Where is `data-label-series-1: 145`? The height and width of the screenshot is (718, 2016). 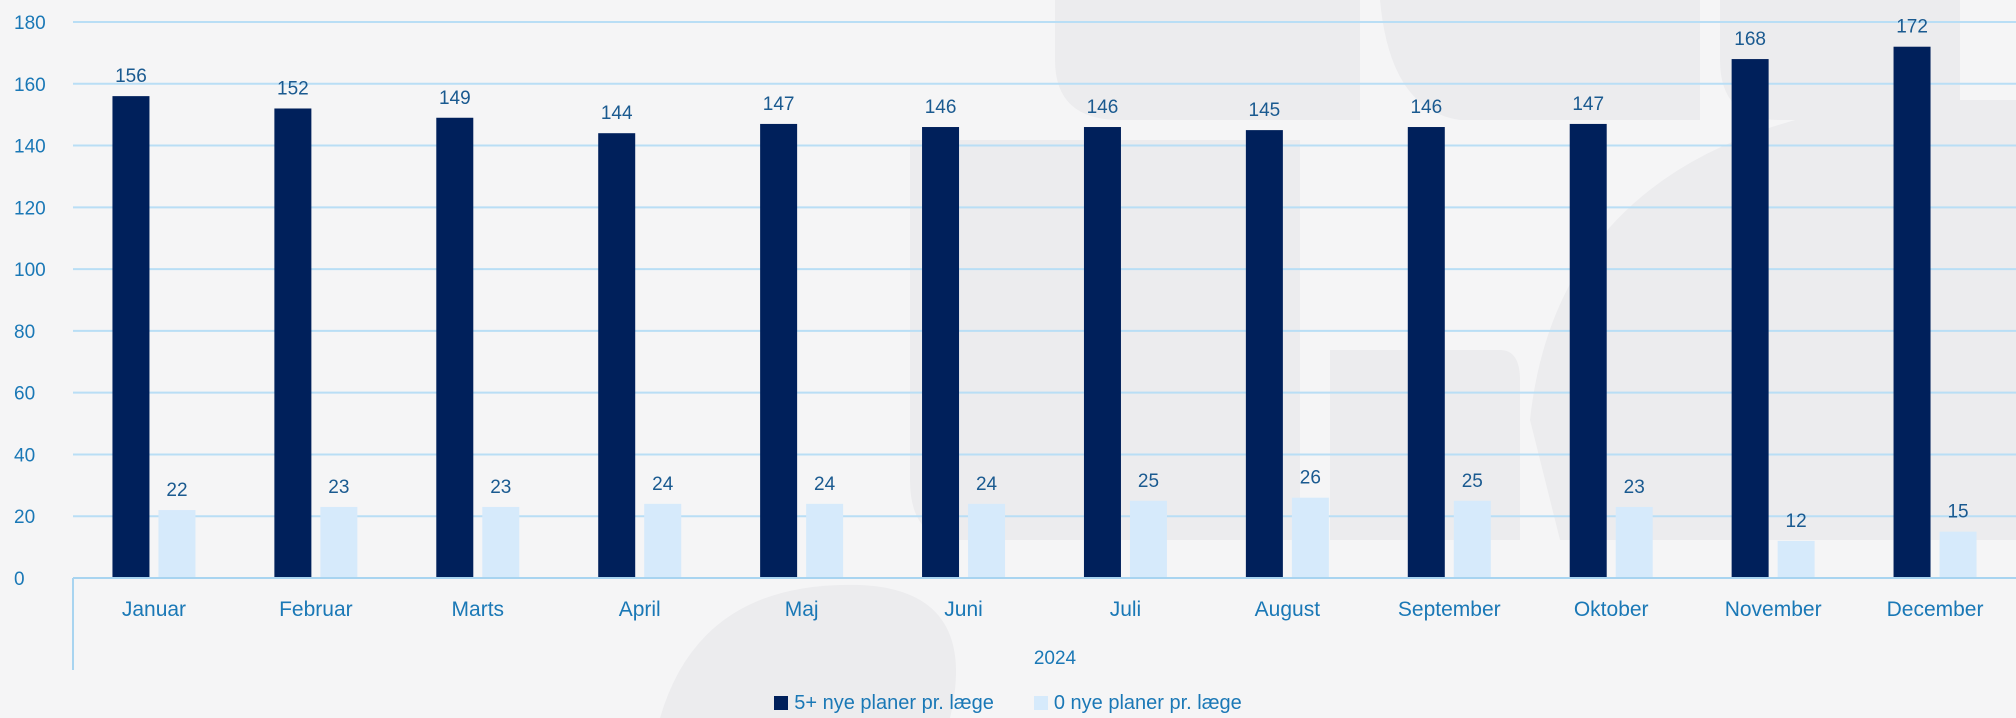
data-label-series-1: 145 is located at coordinates (1265, 110).